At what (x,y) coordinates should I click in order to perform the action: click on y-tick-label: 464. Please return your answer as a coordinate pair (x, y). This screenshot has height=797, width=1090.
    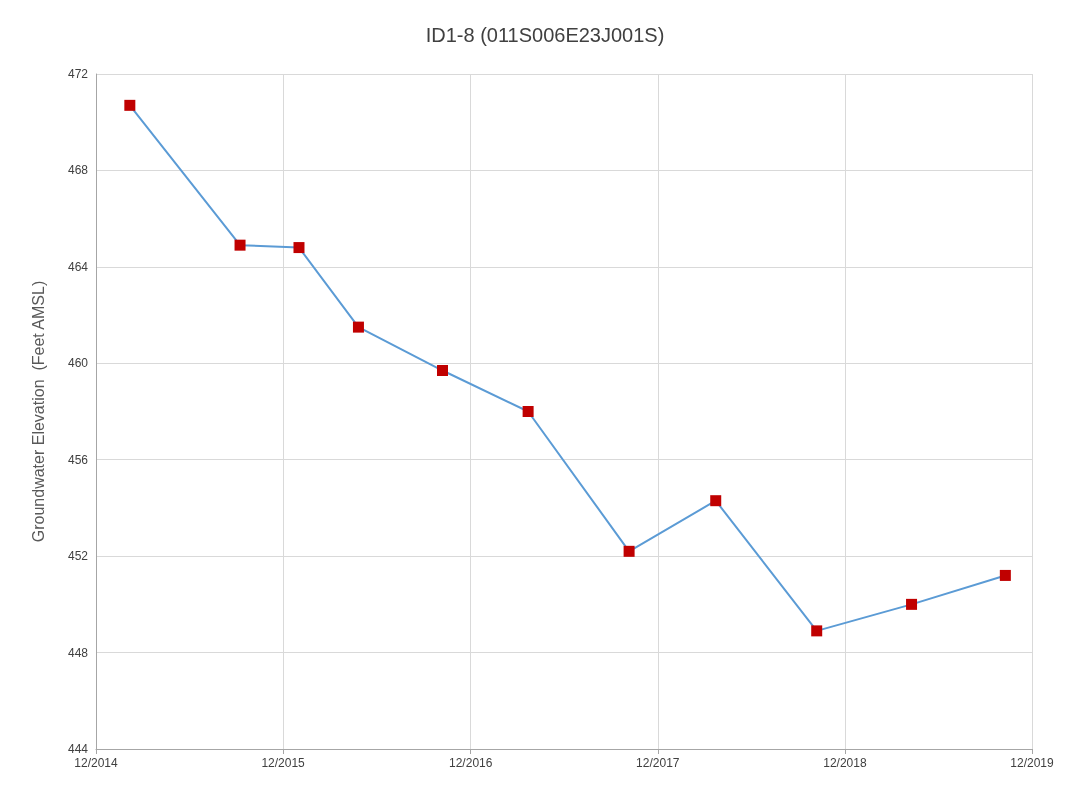
    Looking at the image, I should click on (78, 266).